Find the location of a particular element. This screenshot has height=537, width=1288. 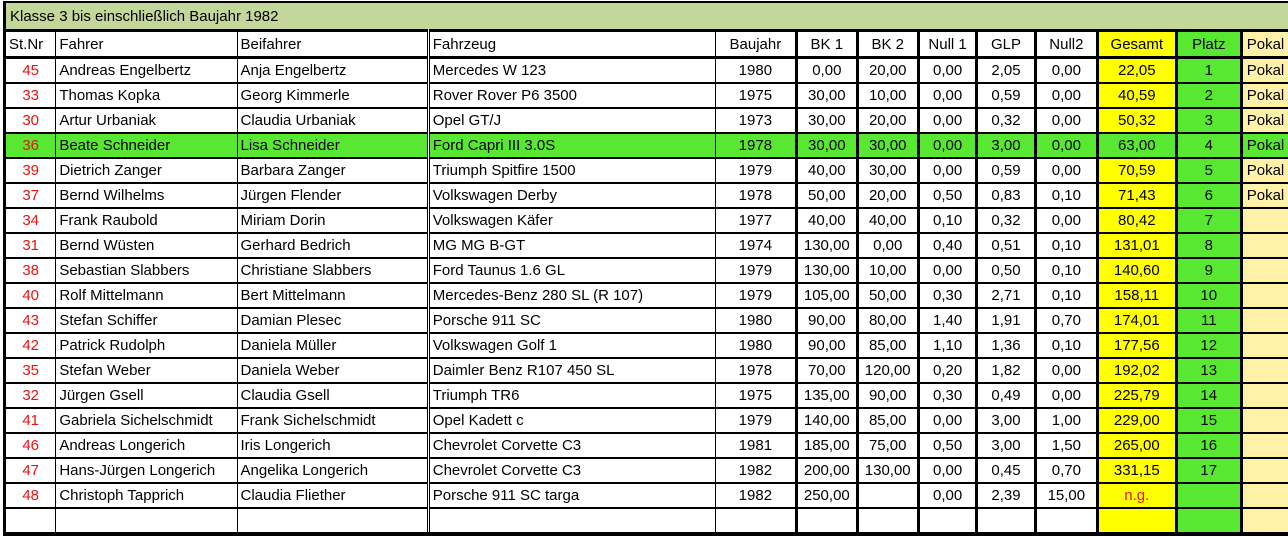

cell-bk1: 90,00 is located at coordinates (826, 345).